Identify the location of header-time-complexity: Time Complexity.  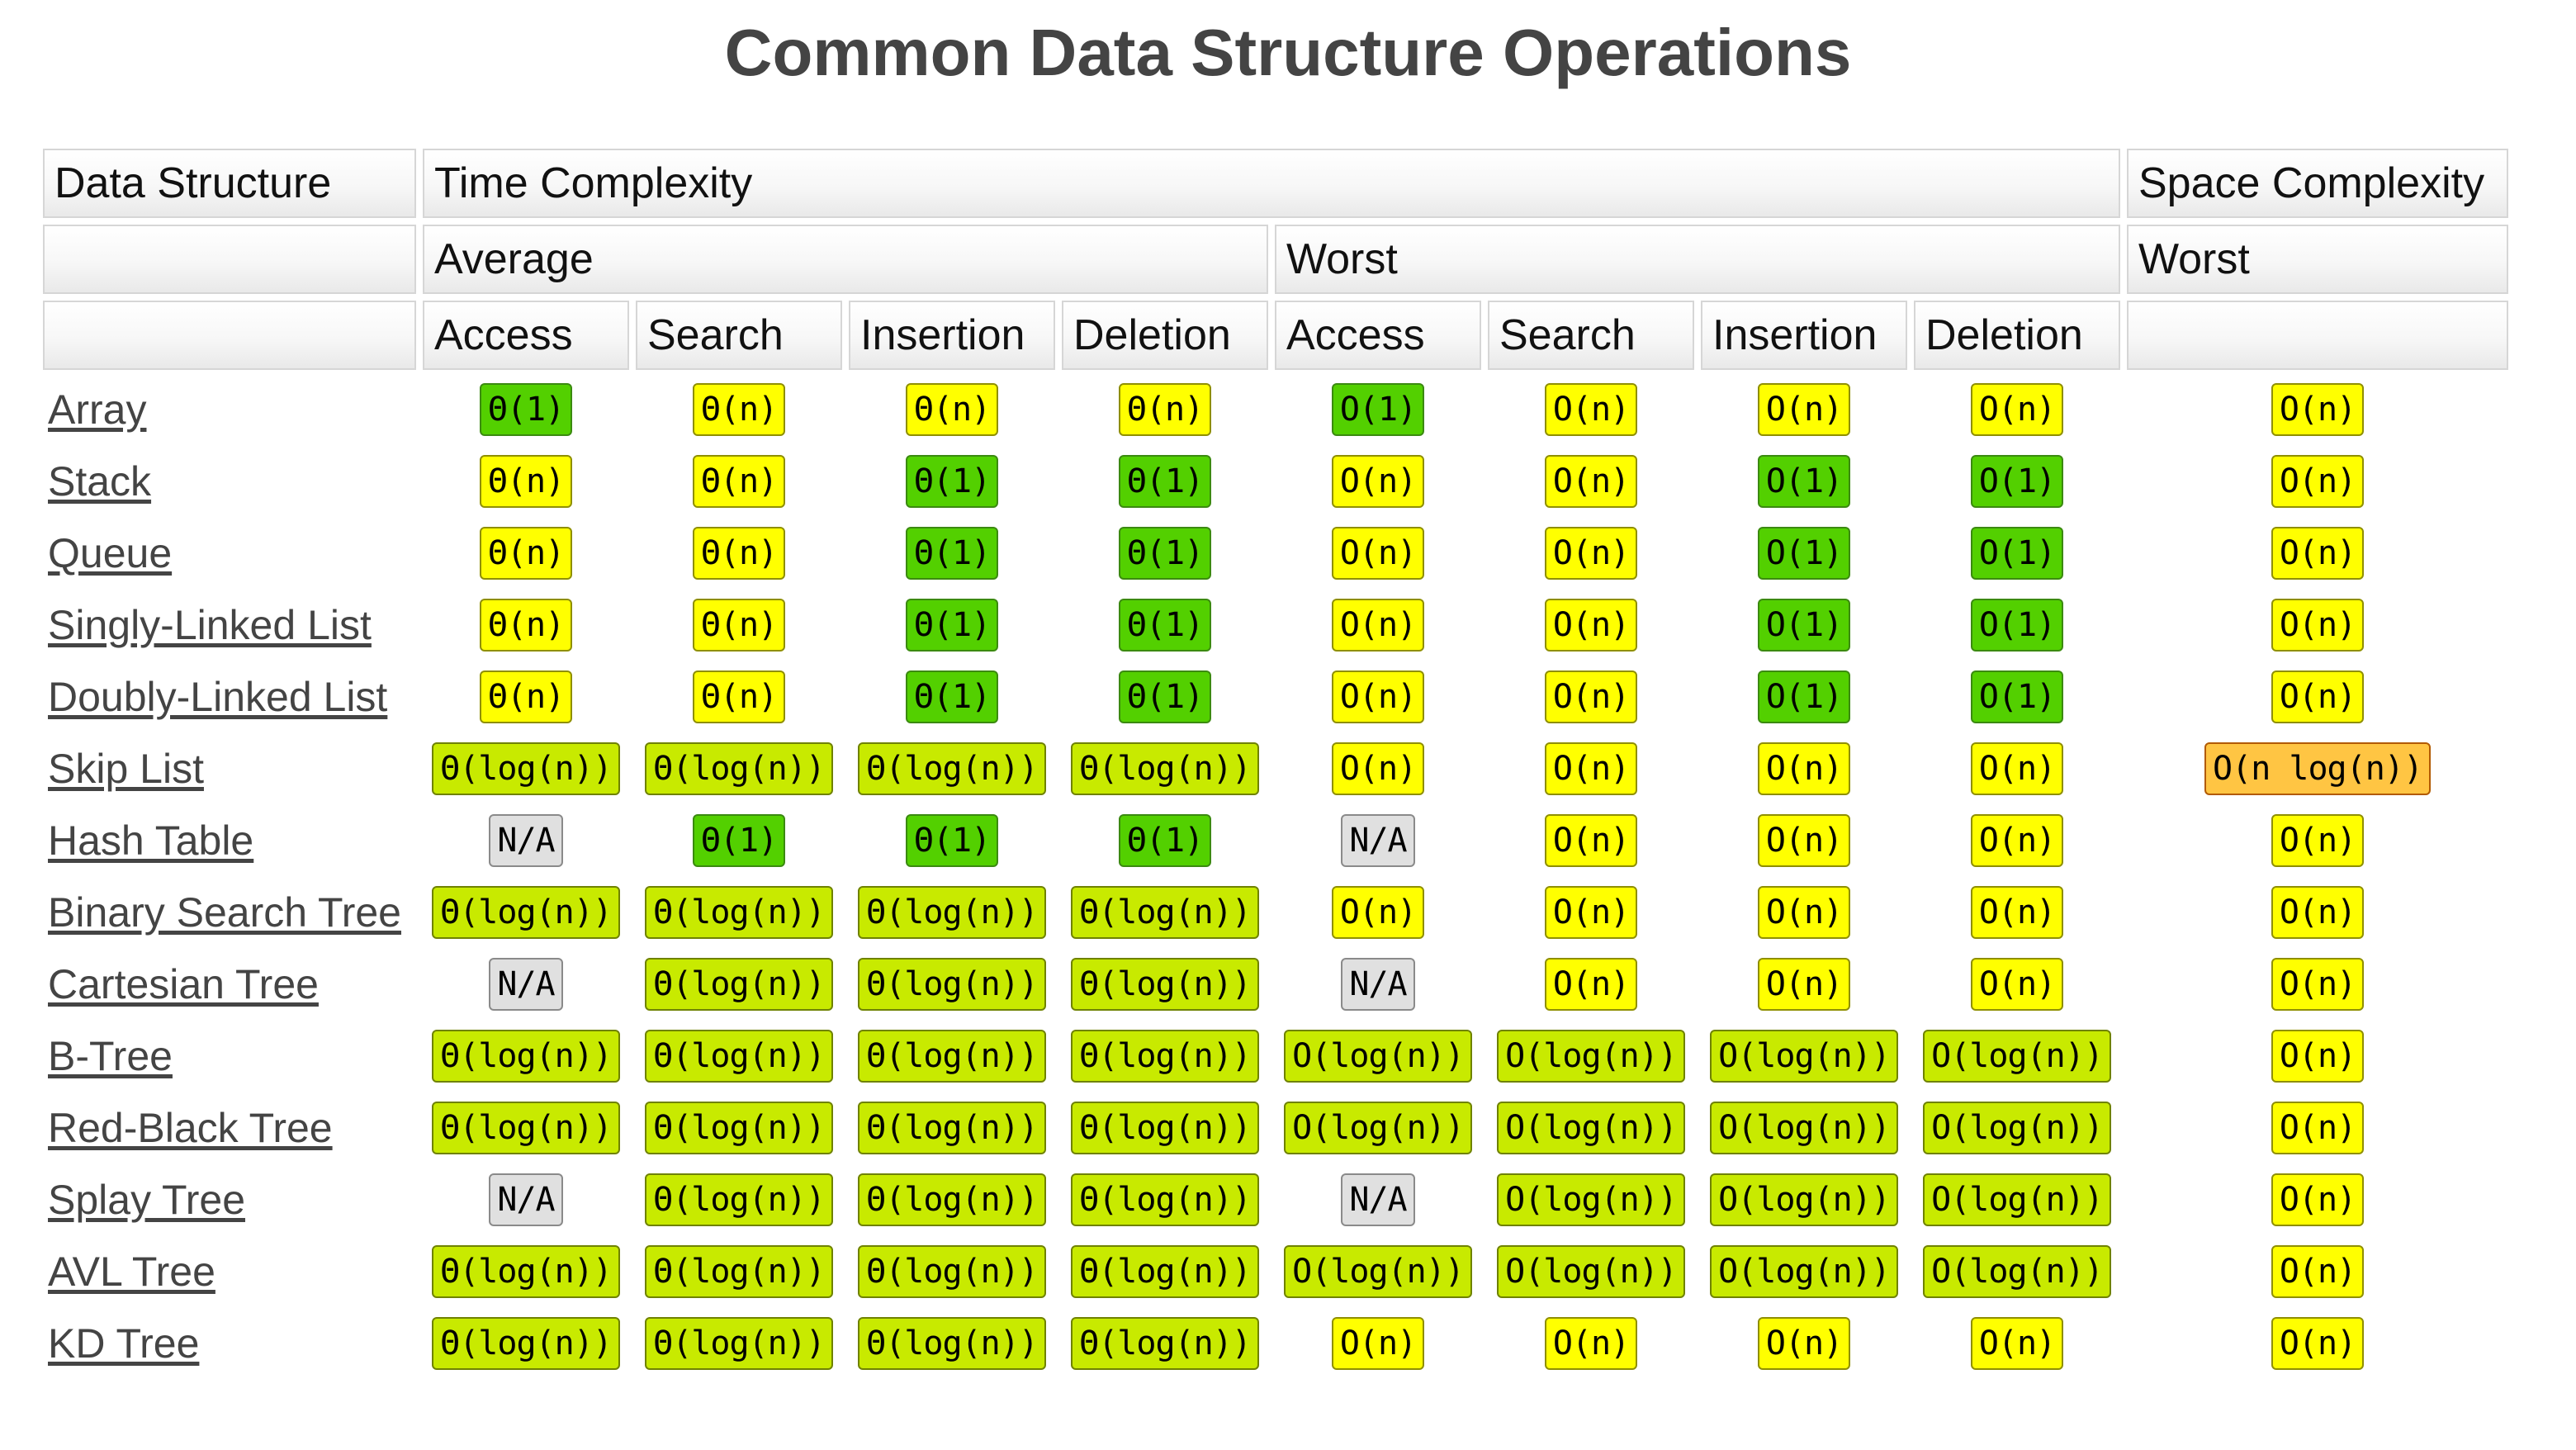
(1271, 184).